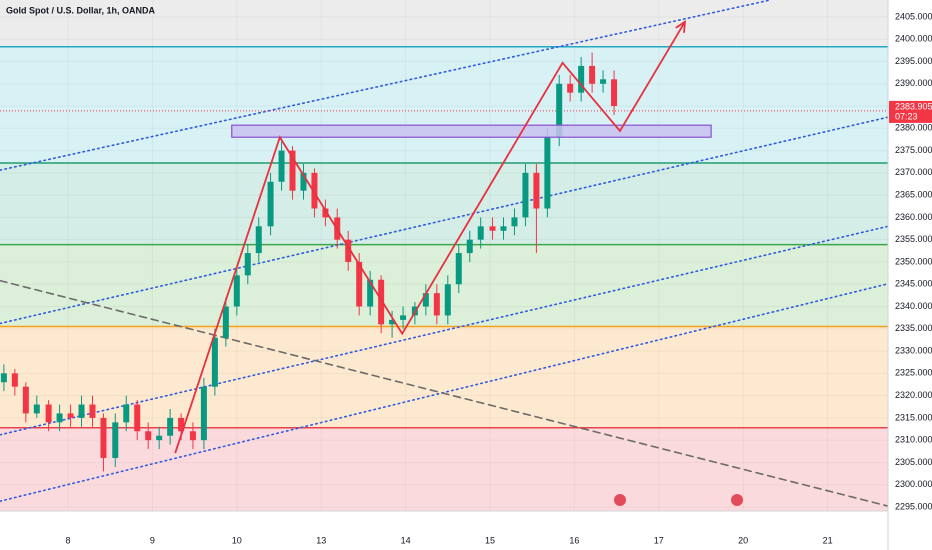  What do you see at coordinates (913, 39) in the screenshot?
I see `y-tick-label: 2400.000` at bounding box center [913, 39].